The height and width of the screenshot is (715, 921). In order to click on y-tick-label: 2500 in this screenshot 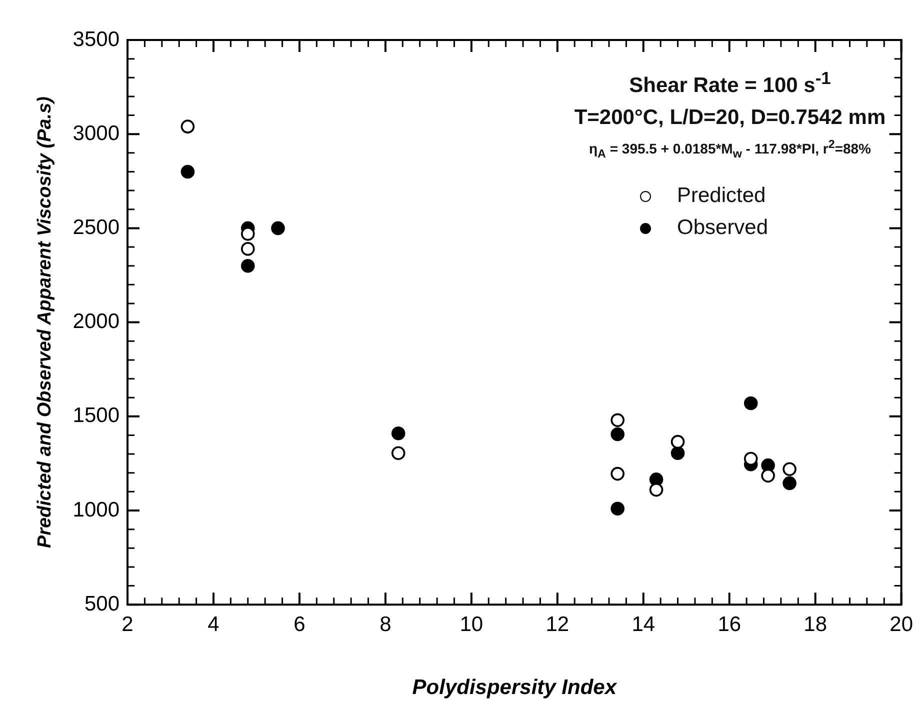, I will do `click(96, 227)`.